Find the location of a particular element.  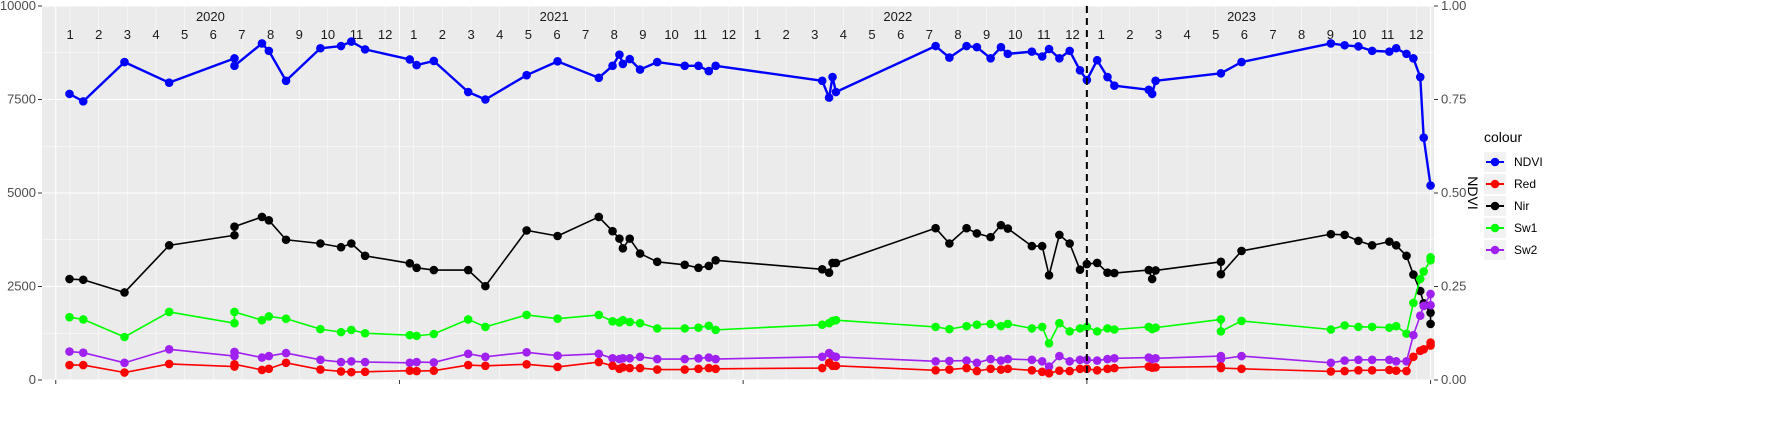

legend-entry-sw2: Sw2 is located at coordinates (1511, 250).